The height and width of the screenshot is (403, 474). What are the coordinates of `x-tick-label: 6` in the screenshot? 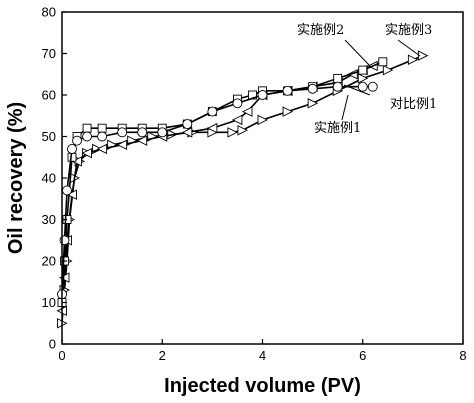 It's located at (362, 355).